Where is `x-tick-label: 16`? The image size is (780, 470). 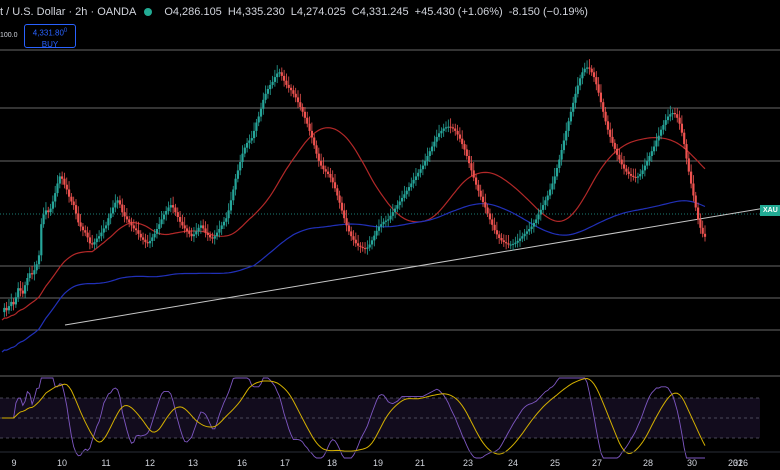
x-tick-label: 16 is located at coordinates (242, 463).